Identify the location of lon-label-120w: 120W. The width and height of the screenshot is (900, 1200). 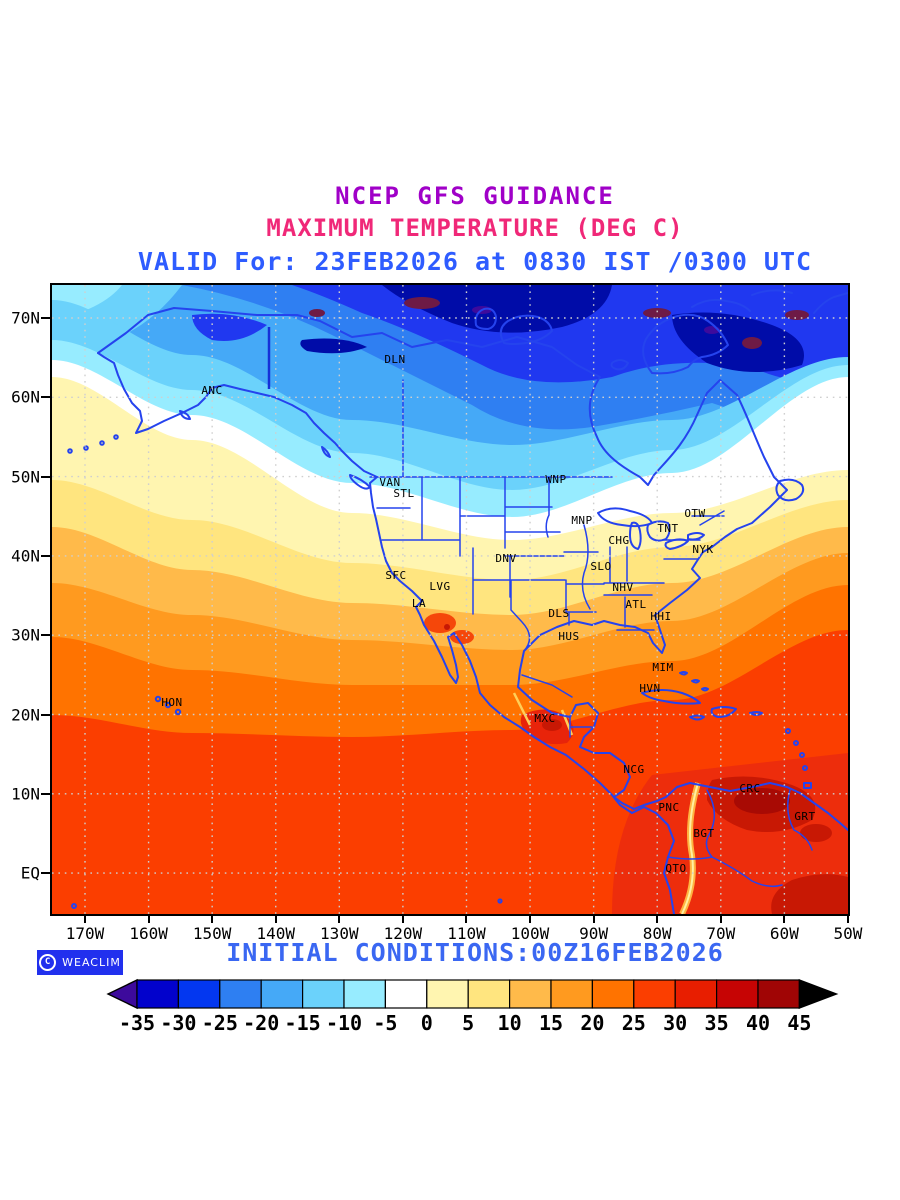
(403, 933).